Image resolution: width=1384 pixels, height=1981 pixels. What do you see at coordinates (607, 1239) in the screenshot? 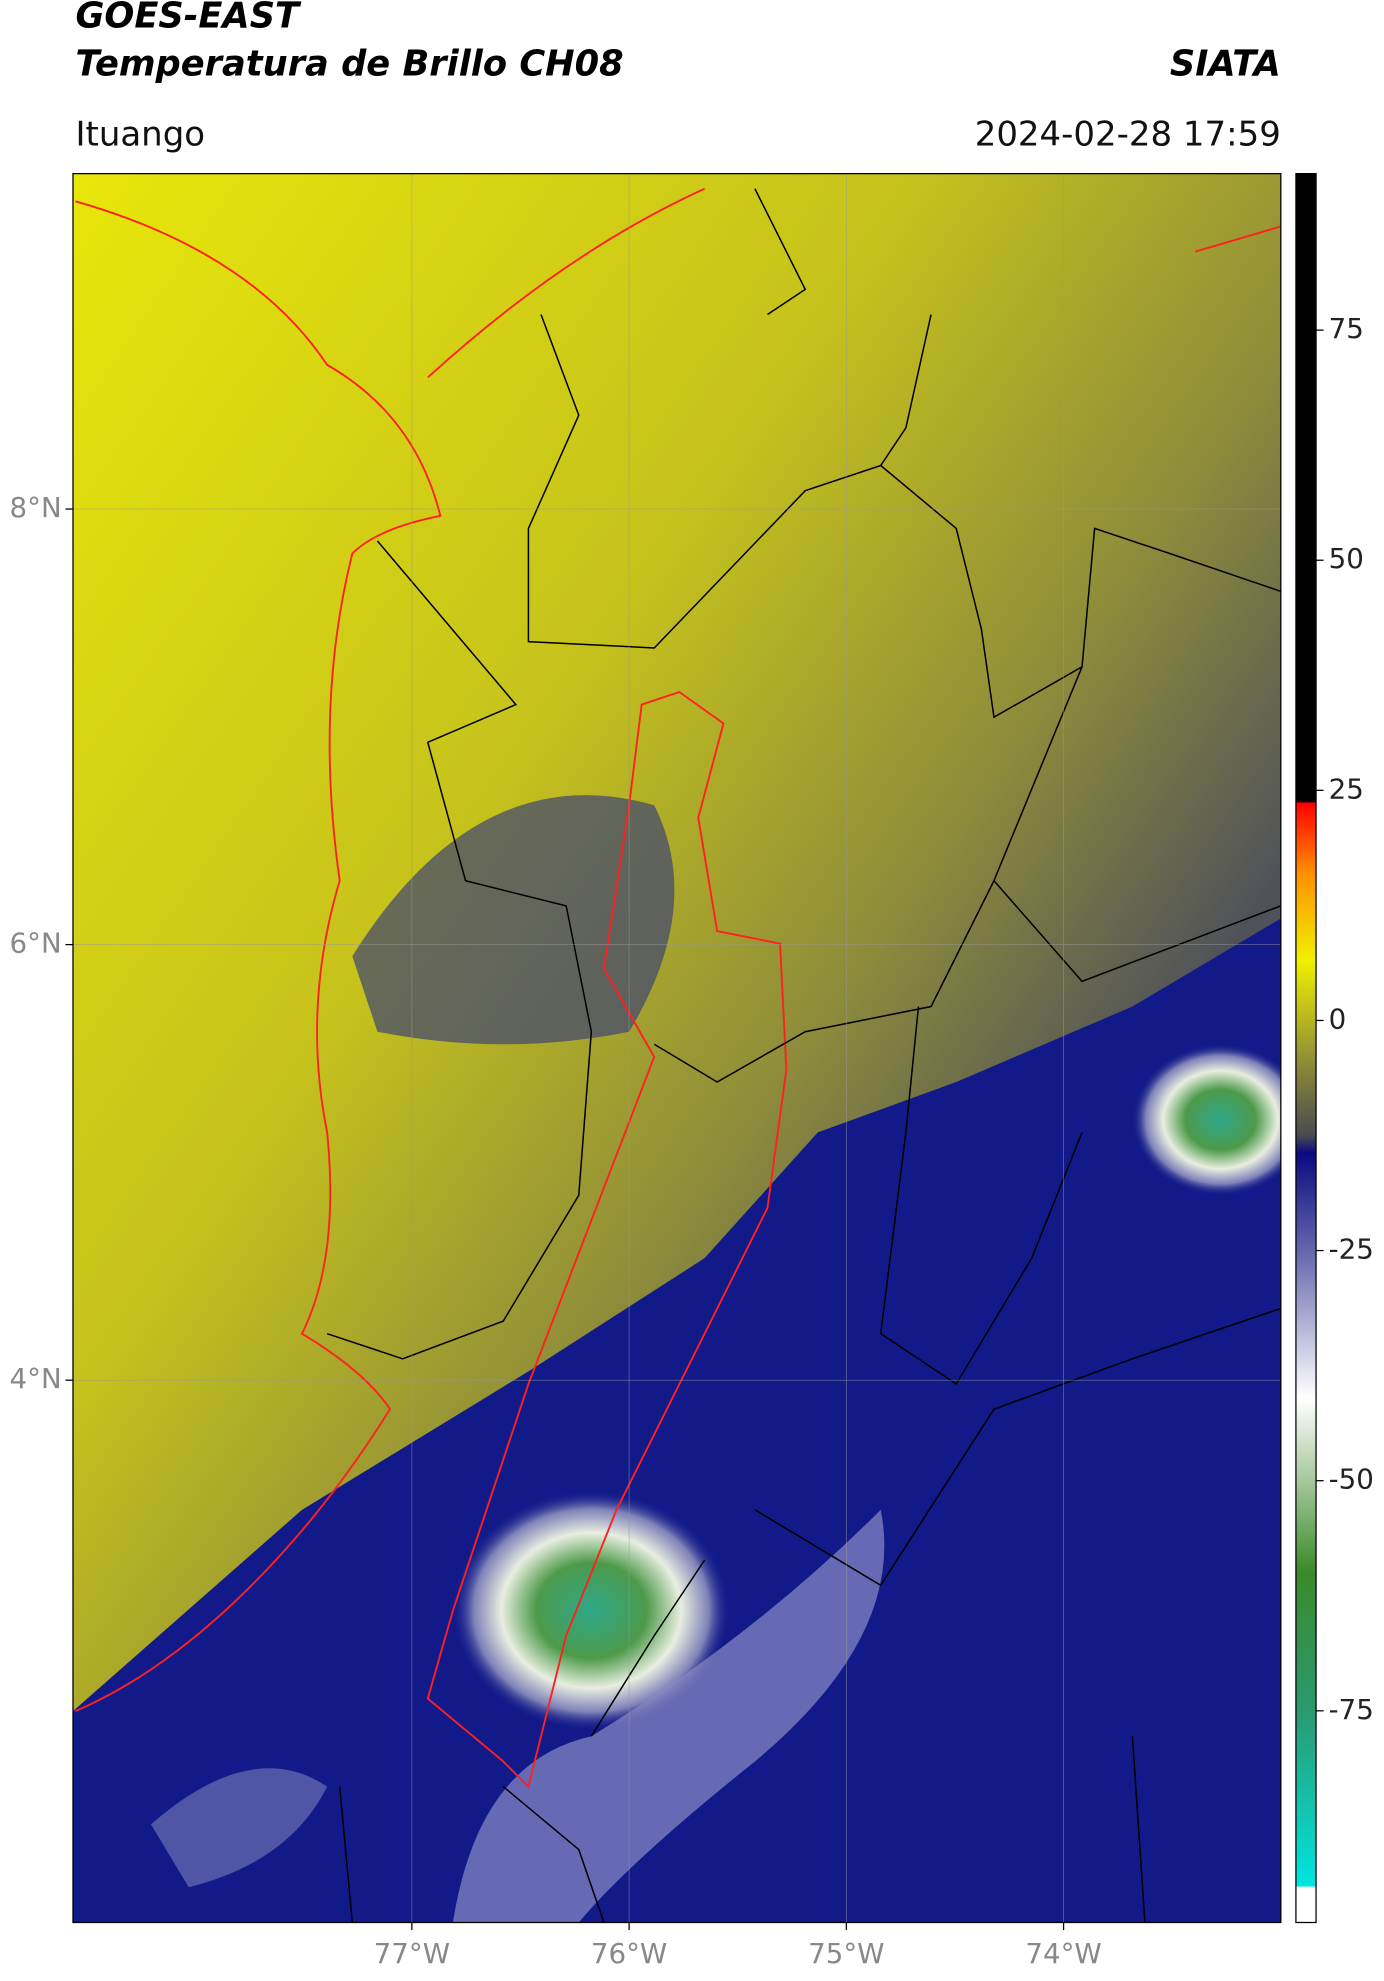
I see `region-outline` at bounding box center [607, 1239].